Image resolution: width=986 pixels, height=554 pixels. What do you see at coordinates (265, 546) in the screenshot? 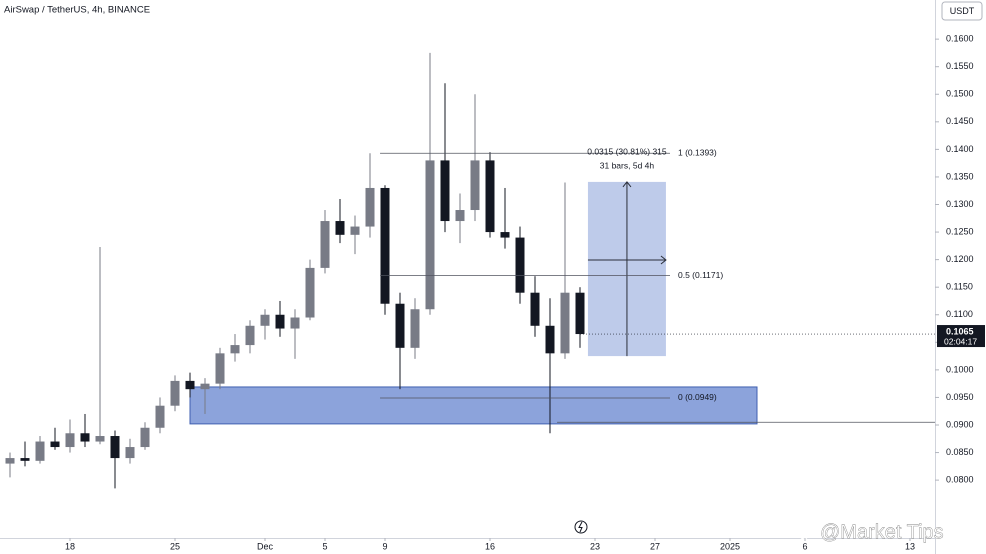
I see `x-tick-label: Dec` at bounding box center [265, 546].